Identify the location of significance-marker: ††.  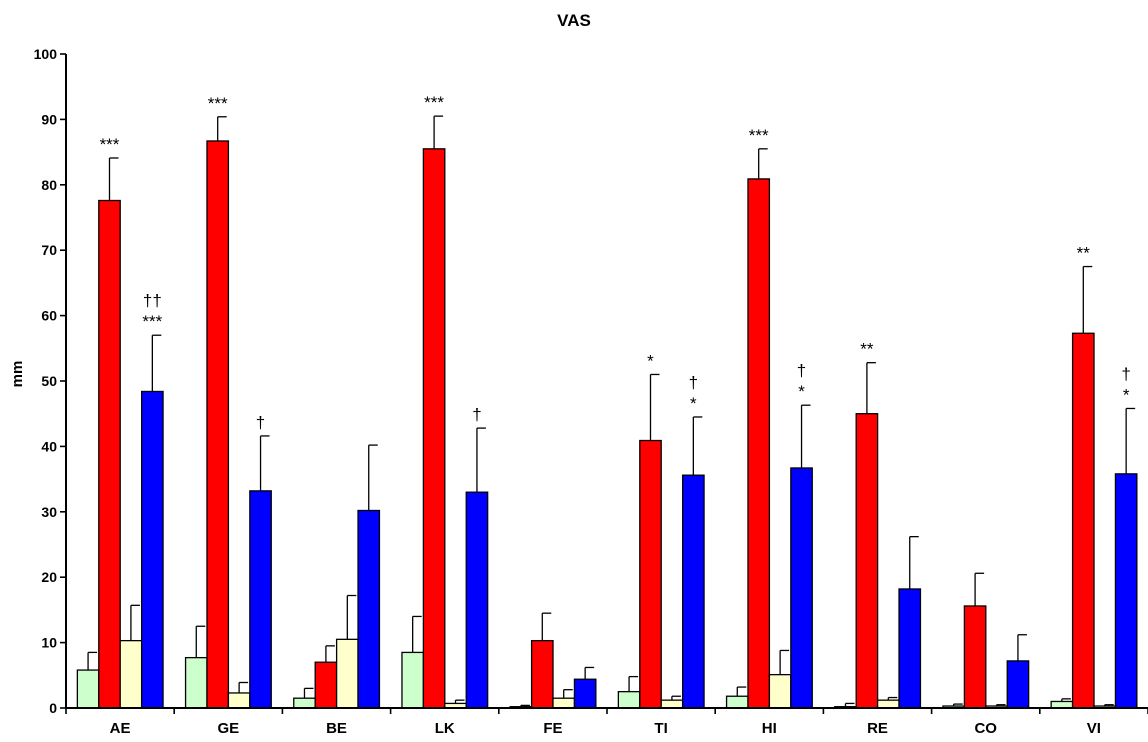
(152, 300).